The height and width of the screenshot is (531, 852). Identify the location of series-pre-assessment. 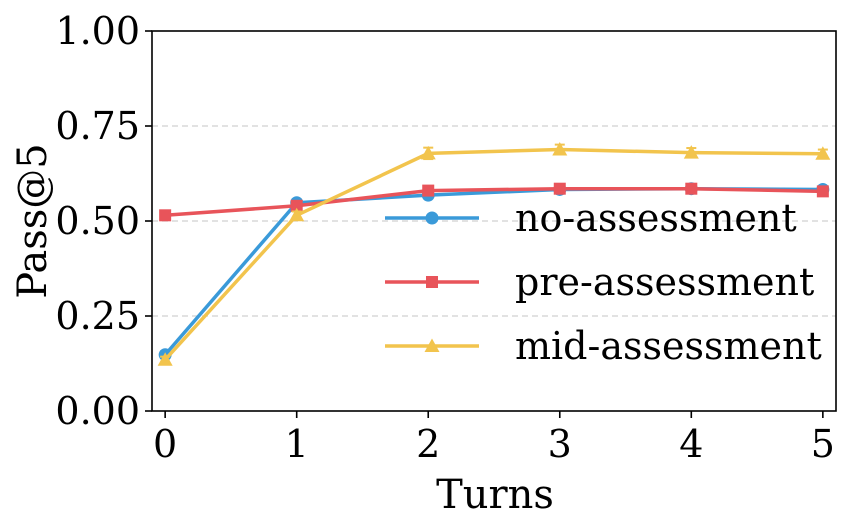
(494, 202).